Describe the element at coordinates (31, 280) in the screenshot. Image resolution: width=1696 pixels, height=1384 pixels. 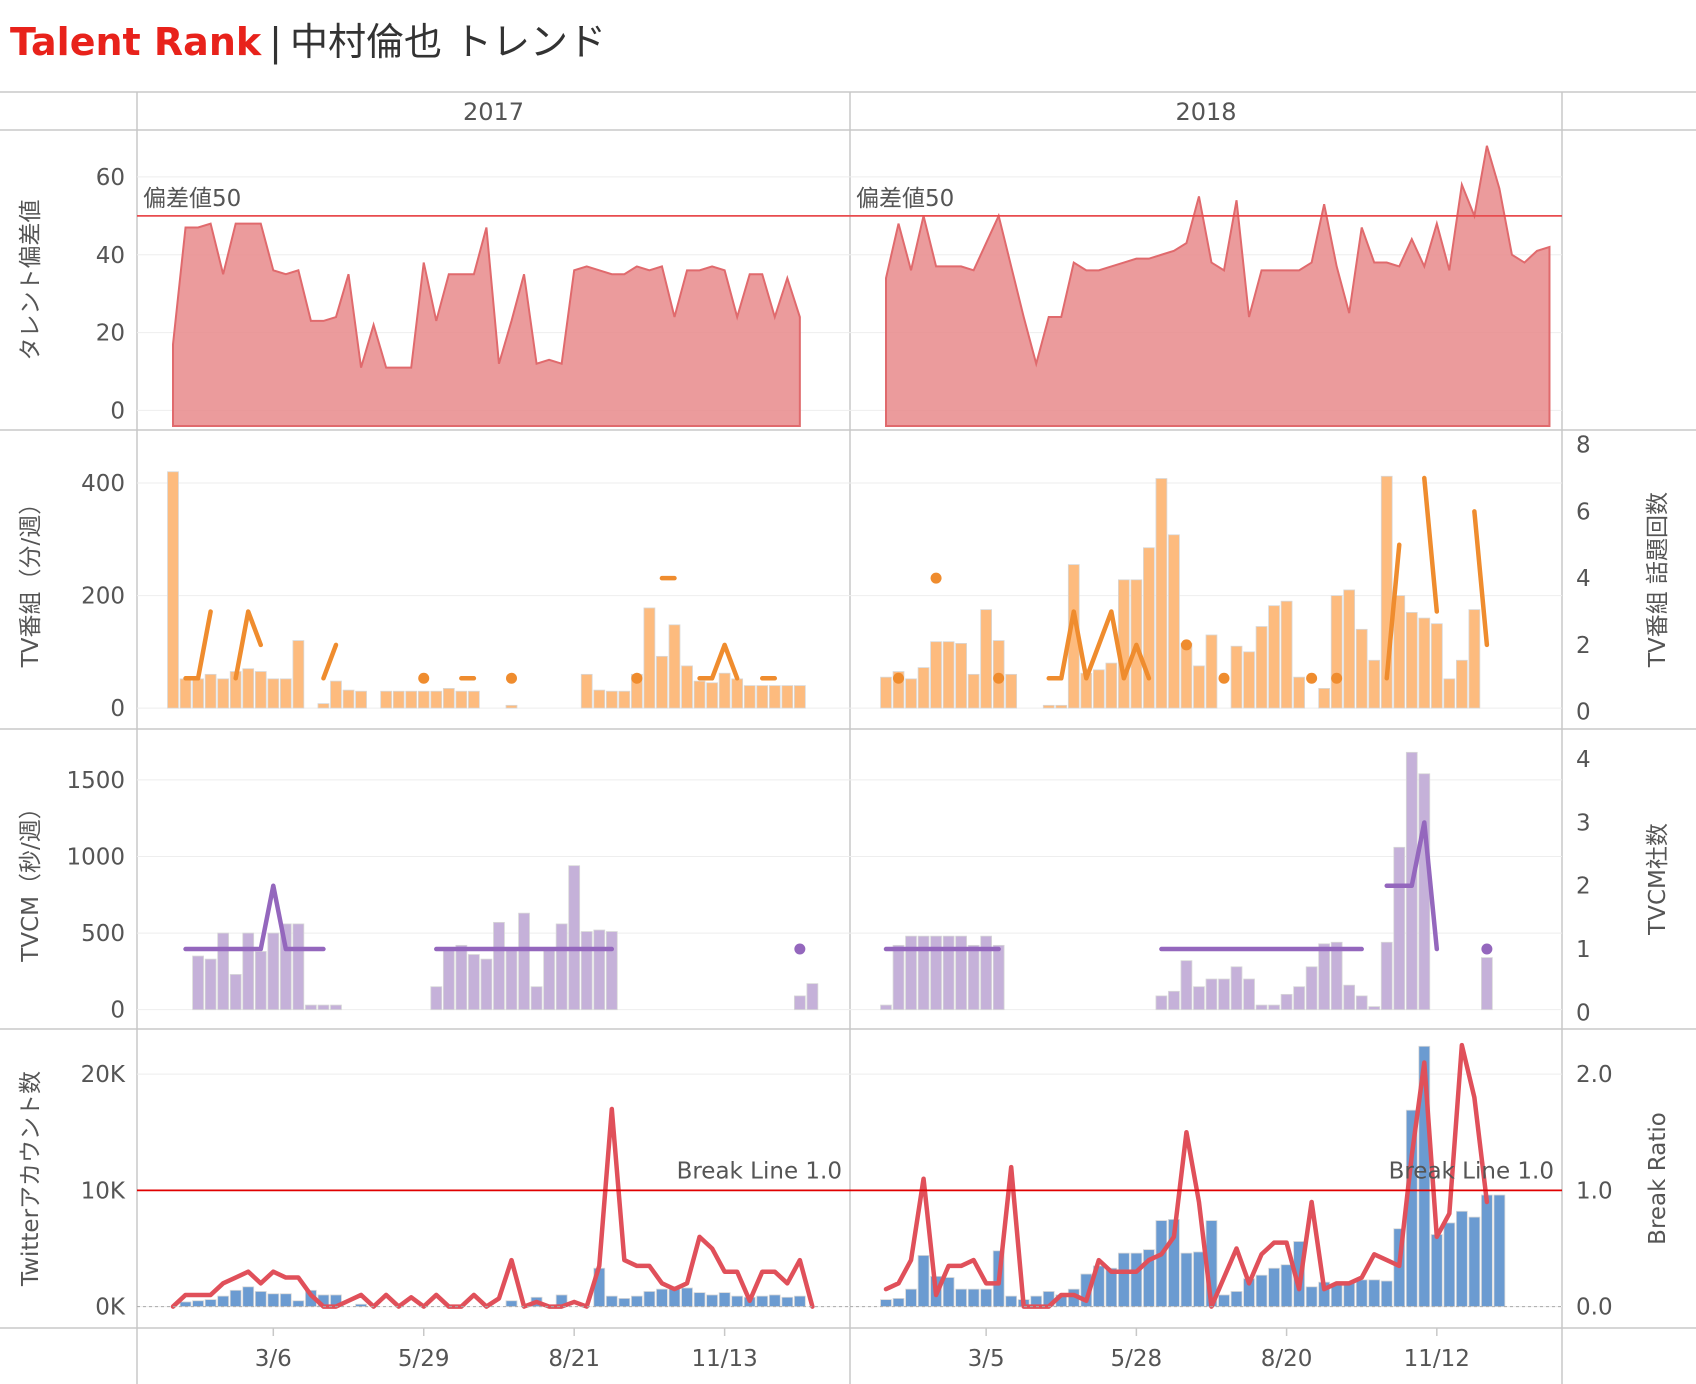
I see `y-axis-title: タレント偏差値` at that location.